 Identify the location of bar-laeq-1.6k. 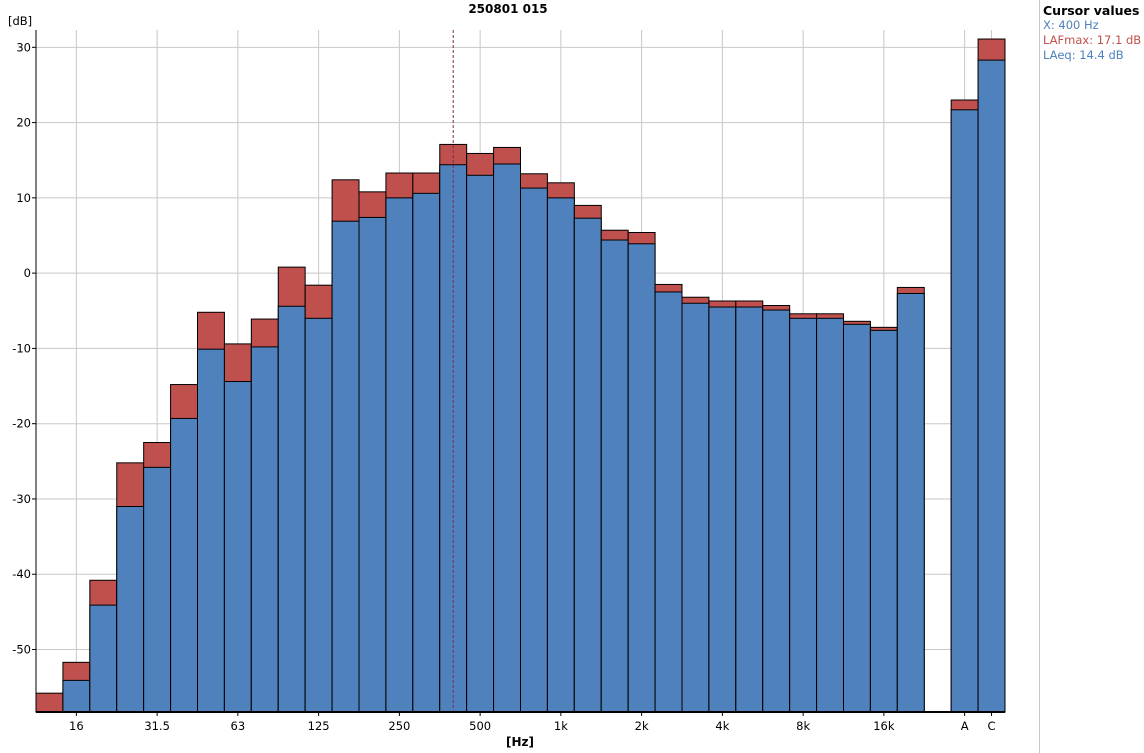
(614, 476).